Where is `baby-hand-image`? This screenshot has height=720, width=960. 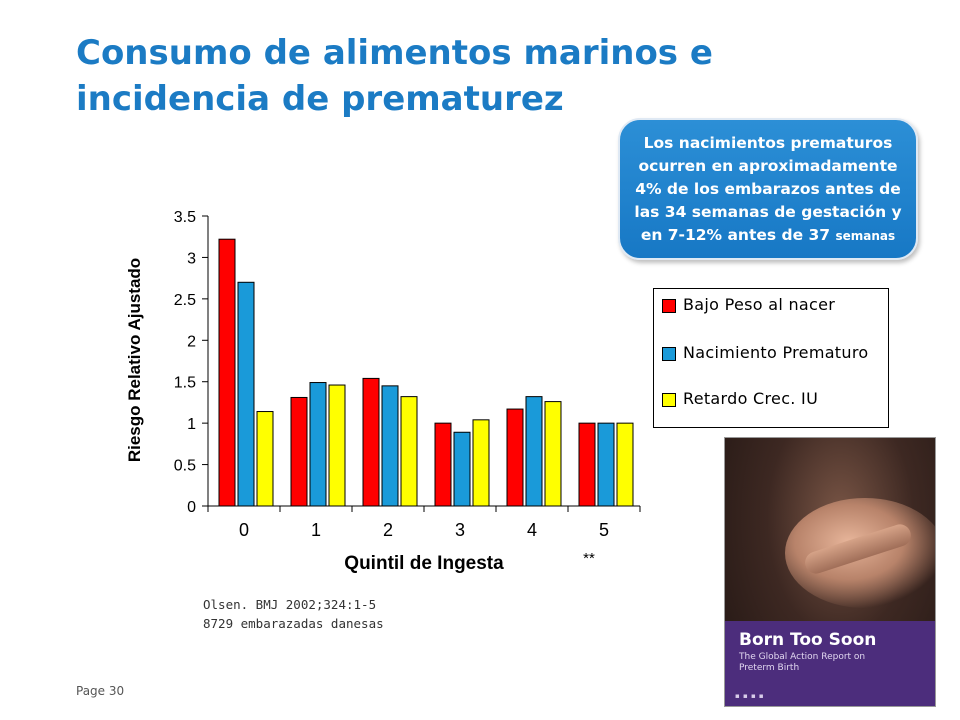 baby-hand-image is located at coordinates (860, 553).